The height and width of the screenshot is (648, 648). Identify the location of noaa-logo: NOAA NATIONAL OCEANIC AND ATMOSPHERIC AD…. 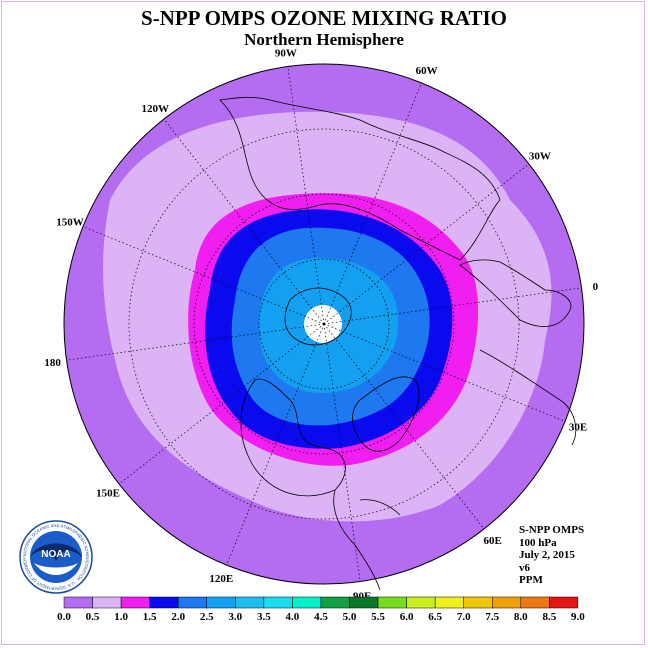
(55, 555).